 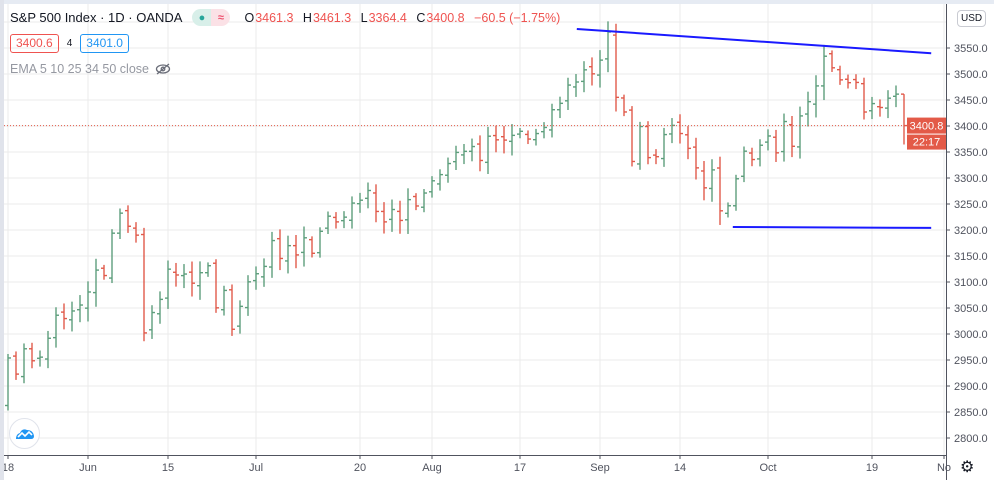 I want to click on time-tick-label: 14, so click(x=680, y=468).